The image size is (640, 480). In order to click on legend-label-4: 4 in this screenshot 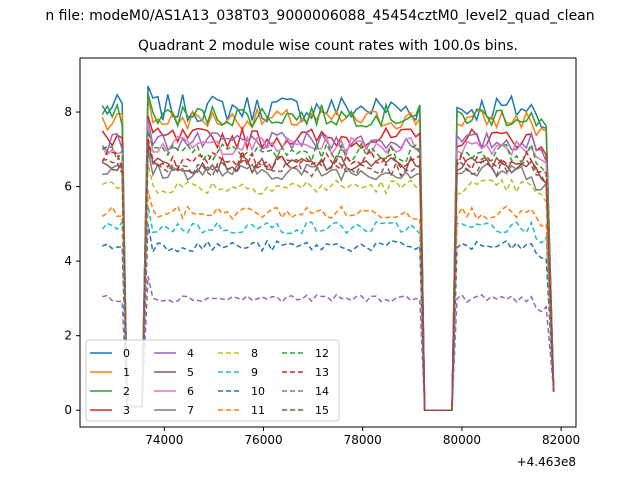, I will do `click(190, 353)`.